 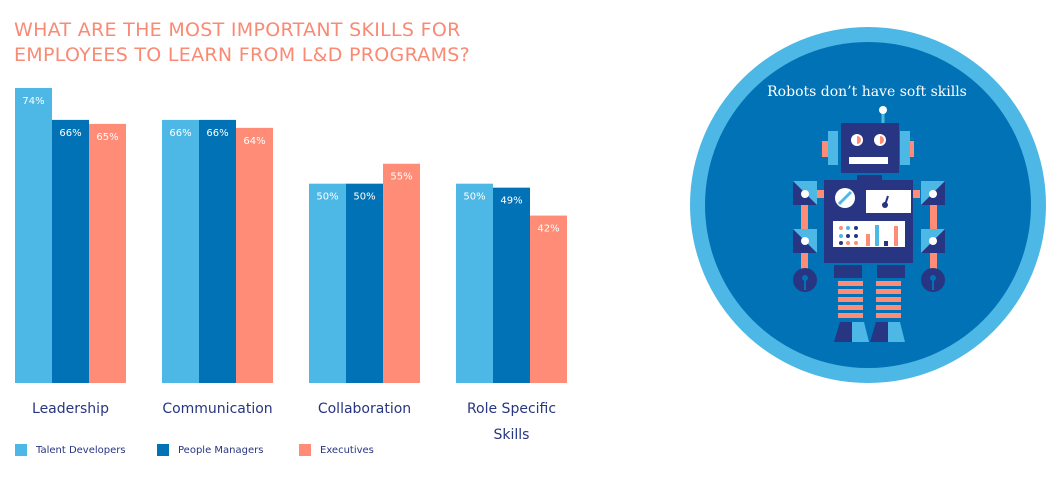 What do you see at coordinates (107, 137) in the screenshot?
I see `bar-value-label: 65%` at bounding box center [107, 137].